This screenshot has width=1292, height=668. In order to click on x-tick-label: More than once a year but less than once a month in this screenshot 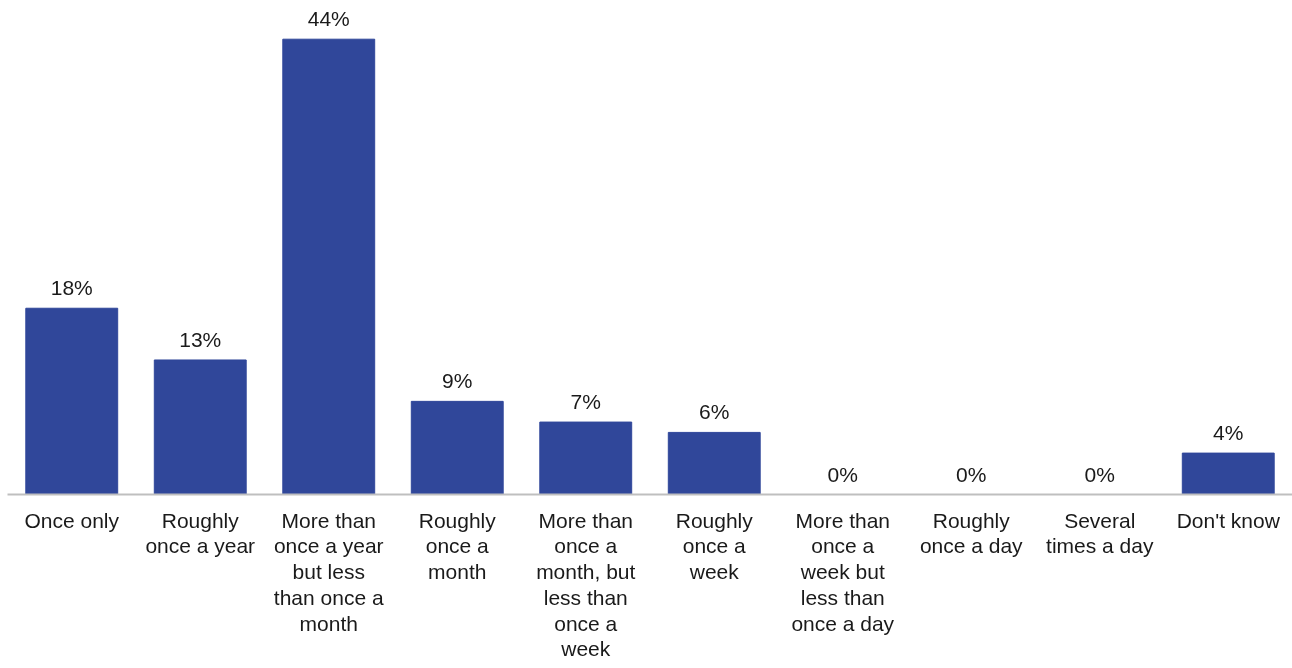, I will do `click(328, 571)`.